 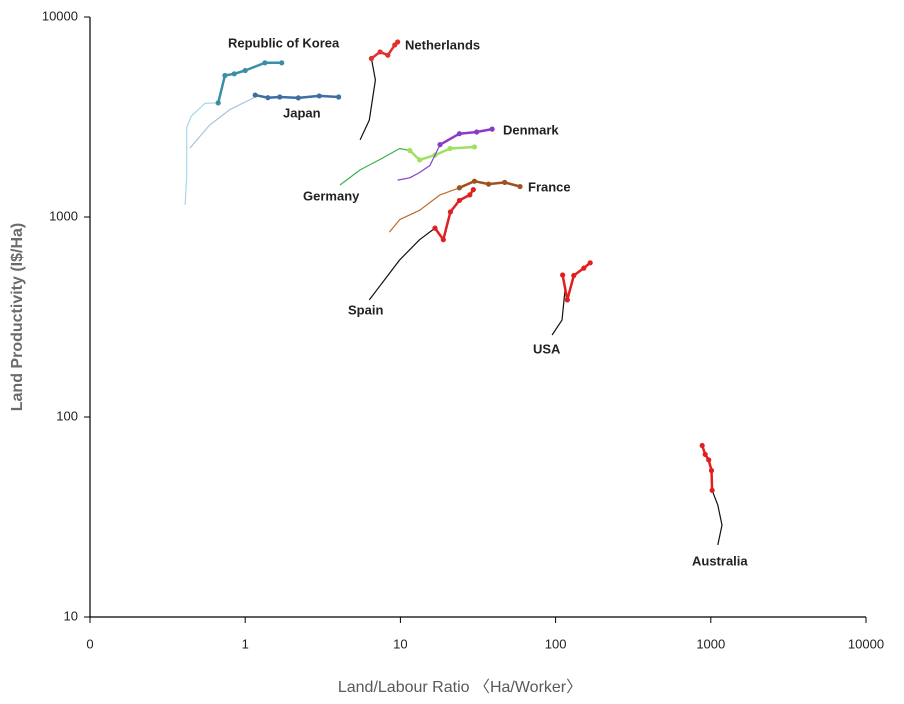 I want to click on x-tick-label: 1000, so click(x=710, y=643).